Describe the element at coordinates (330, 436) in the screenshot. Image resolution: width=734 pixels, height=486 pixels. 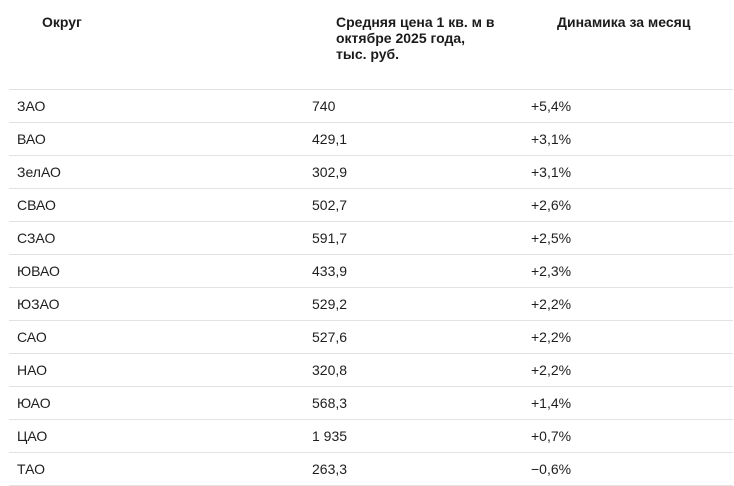
I see `cell-price: 1 935` at that location.